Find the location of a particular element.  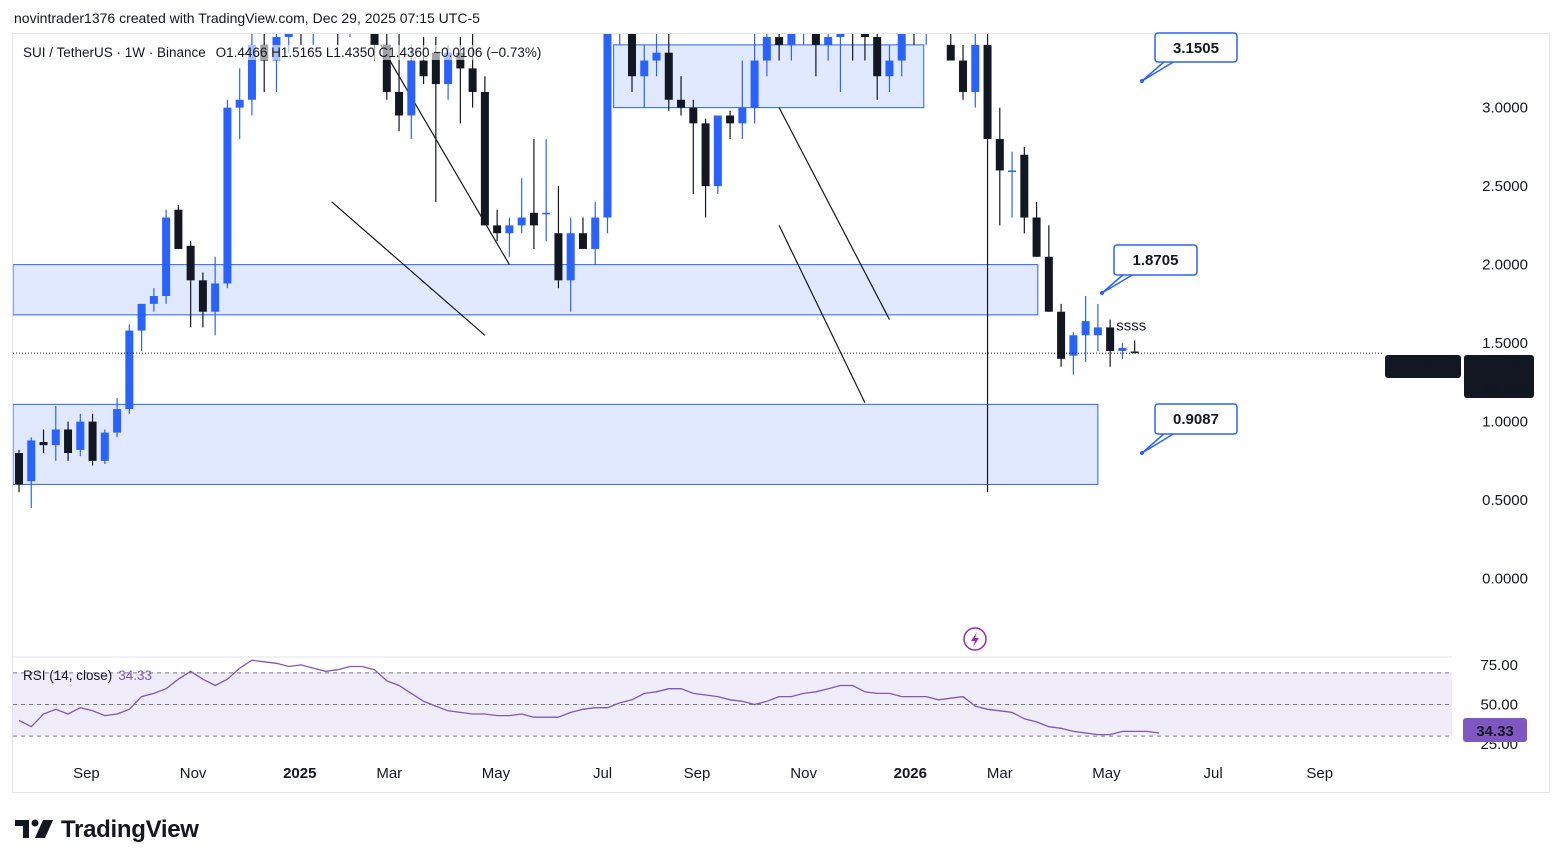

trendlines is located at coordinates (610, 224).